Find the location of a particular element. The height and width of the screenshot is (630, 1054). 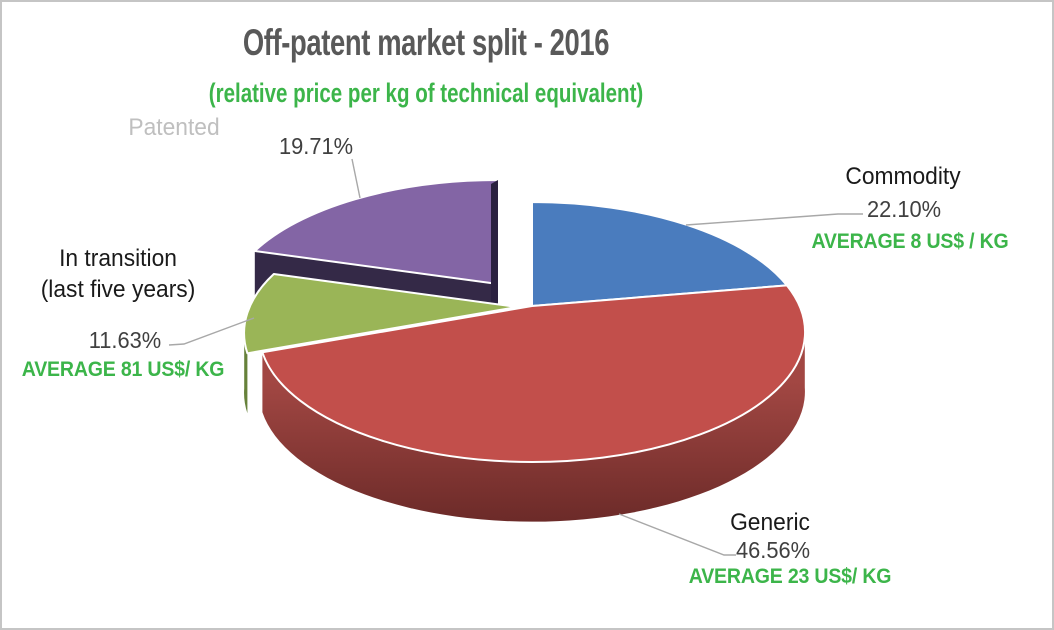

leader-line-patented is located at coordinates (356, 178).